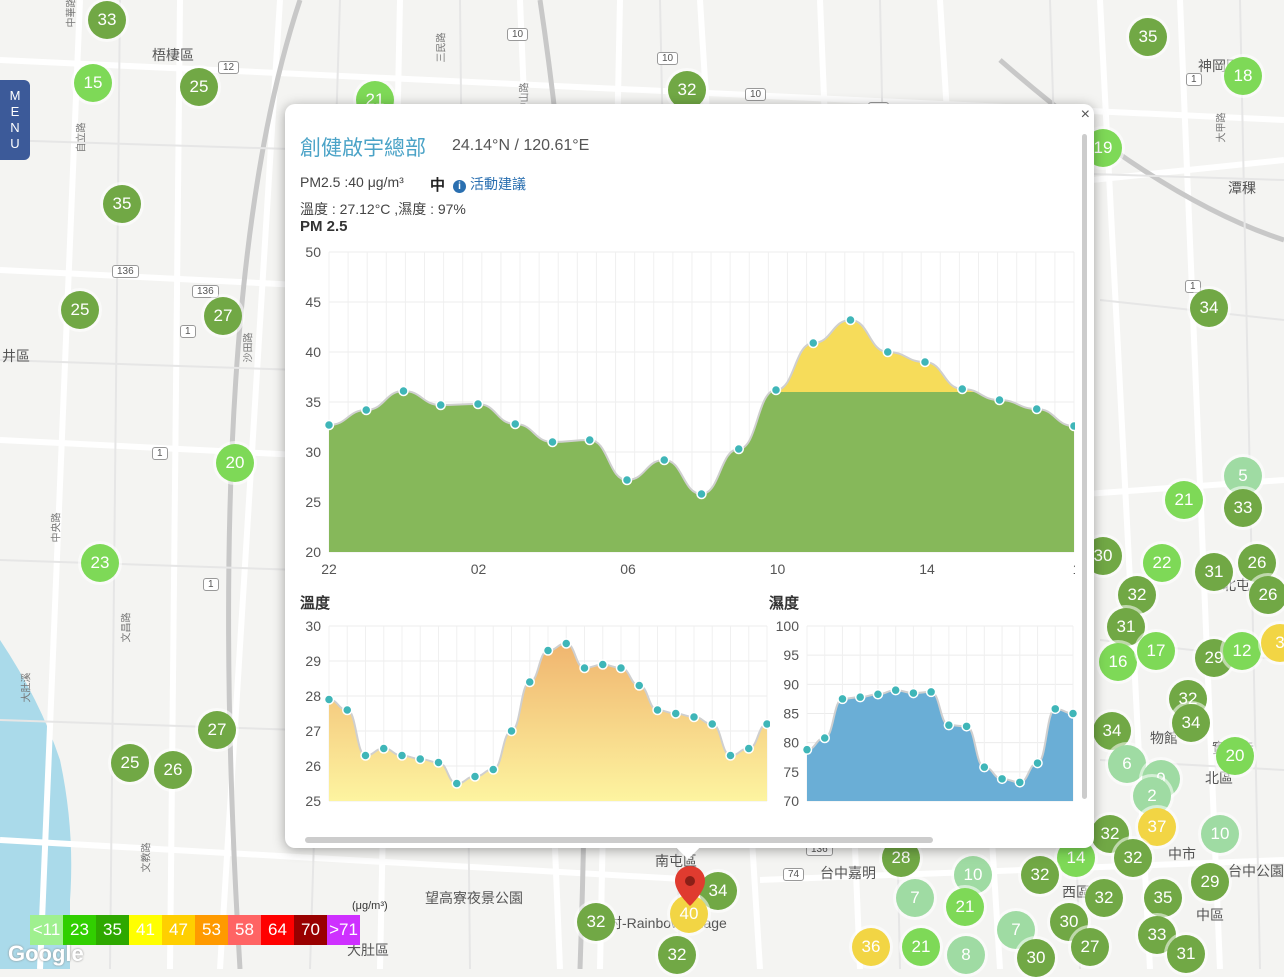  I want to click on aqi-station-marker: 29, so click(1210, 882).